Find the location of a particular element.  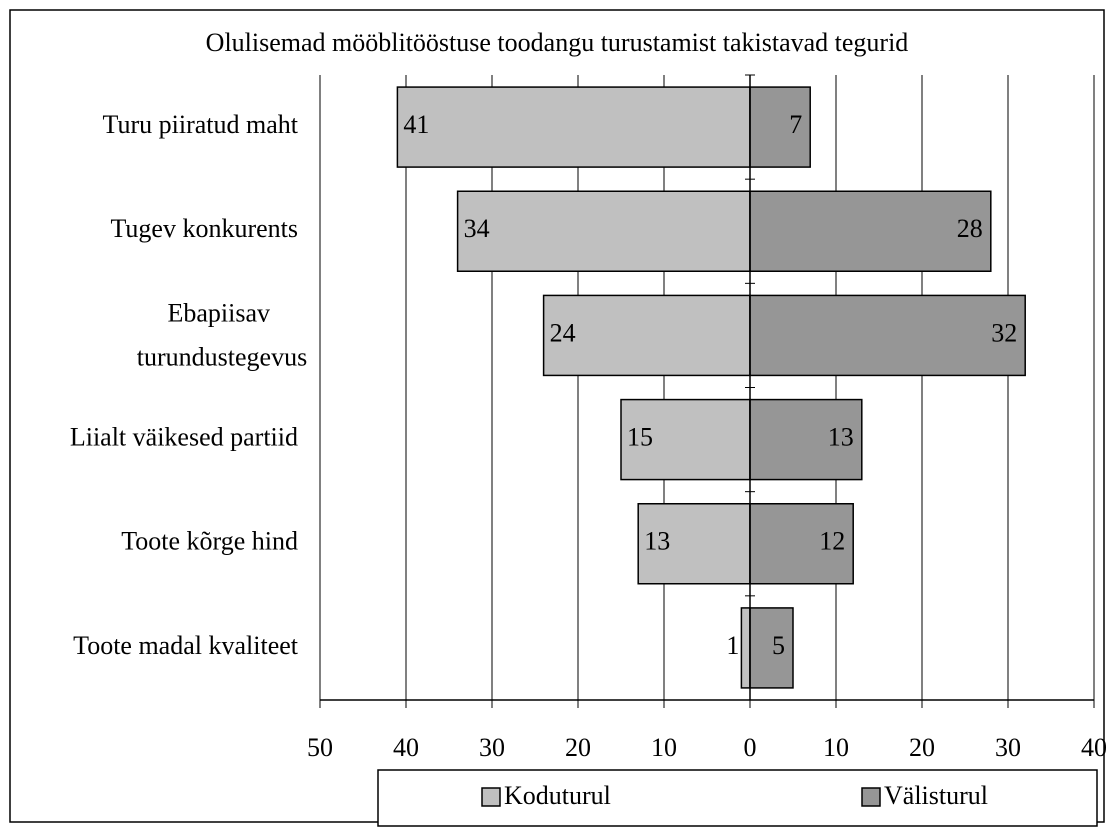

y-tick-label: Toote kõrge hind is located at coordinates (209, 541).